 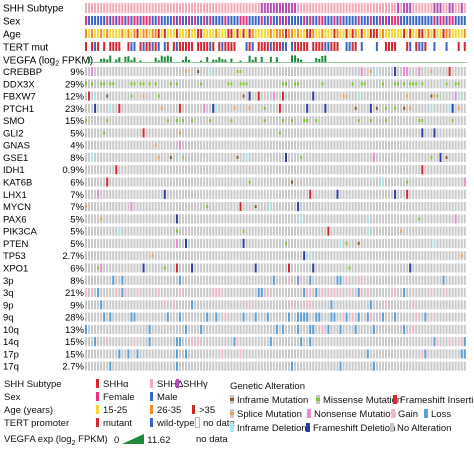 What do you see at coordinates (165, 410) in the screenshot?
I see `legend-age-26-35: 26-35` at bounding box center [165, 410].